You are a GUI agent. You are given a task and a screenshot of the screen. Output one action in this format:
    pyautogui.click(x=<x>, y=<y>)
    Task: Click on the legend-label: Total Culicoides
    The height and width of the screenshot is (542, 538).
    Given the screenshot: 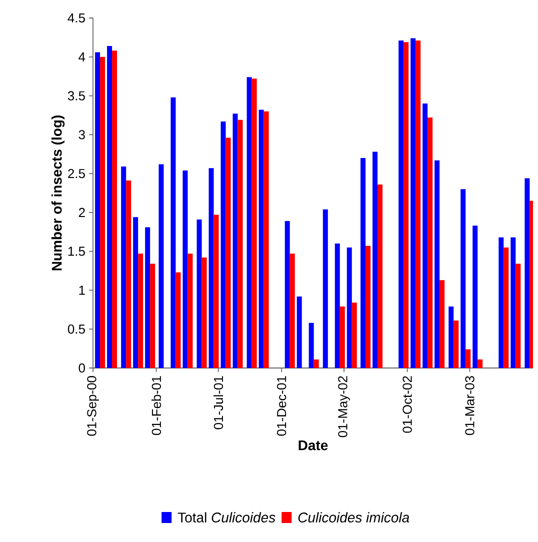 What is the action you would take?
    pyautogui.click(x=227, y=517)
    